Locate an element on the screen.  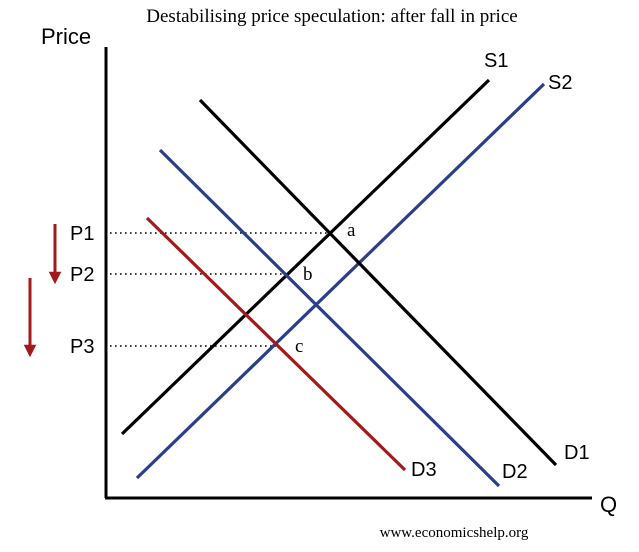
s1-label: S1 is located at coordinates (496, 61).